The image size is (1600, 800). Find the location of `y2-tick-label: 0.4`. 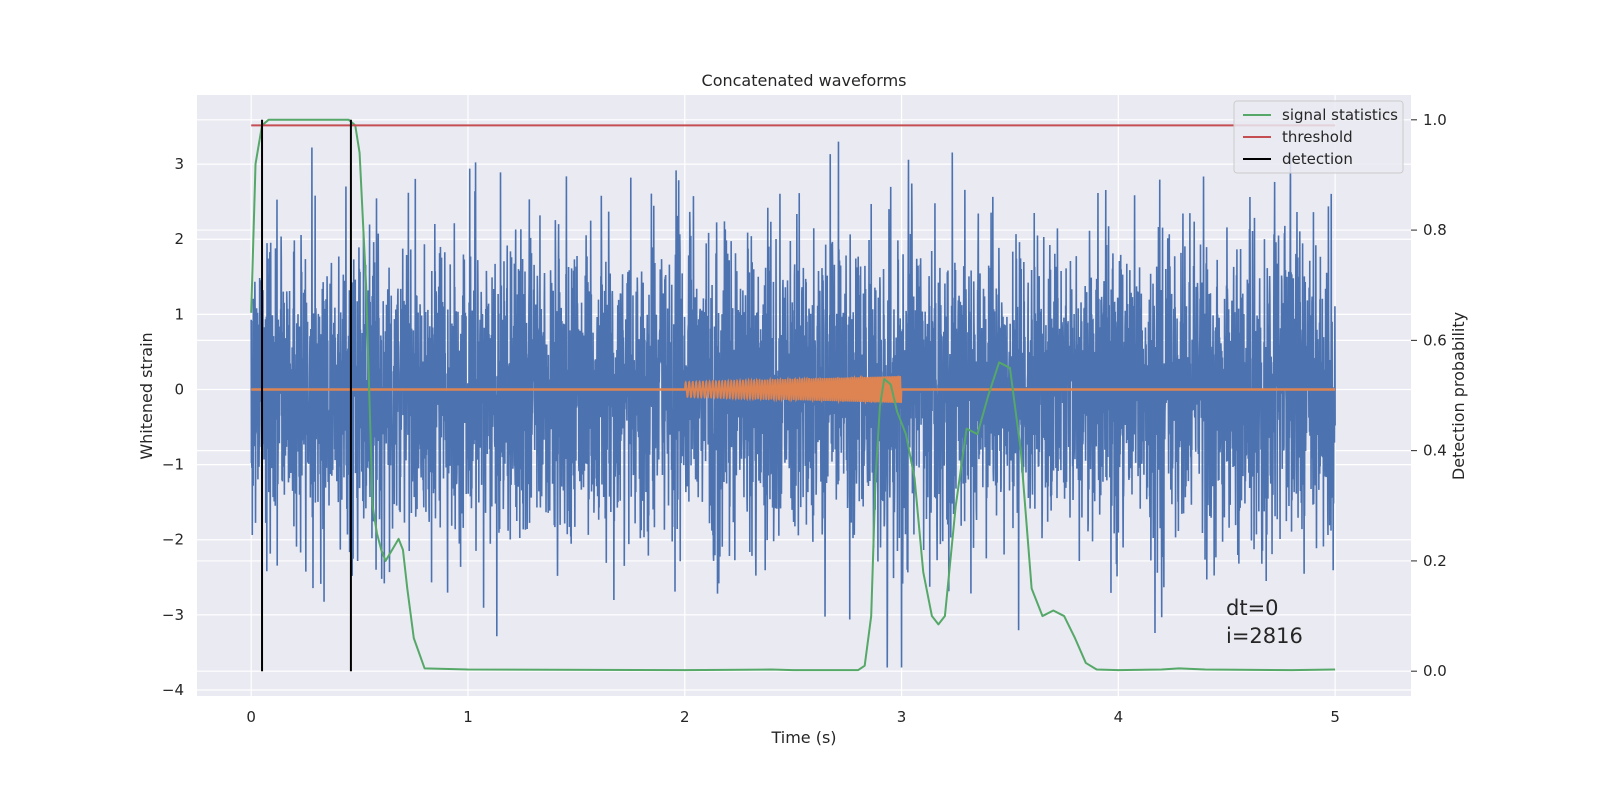

y2-tick-label: 0.4 is located at coordinates (1435, 451).